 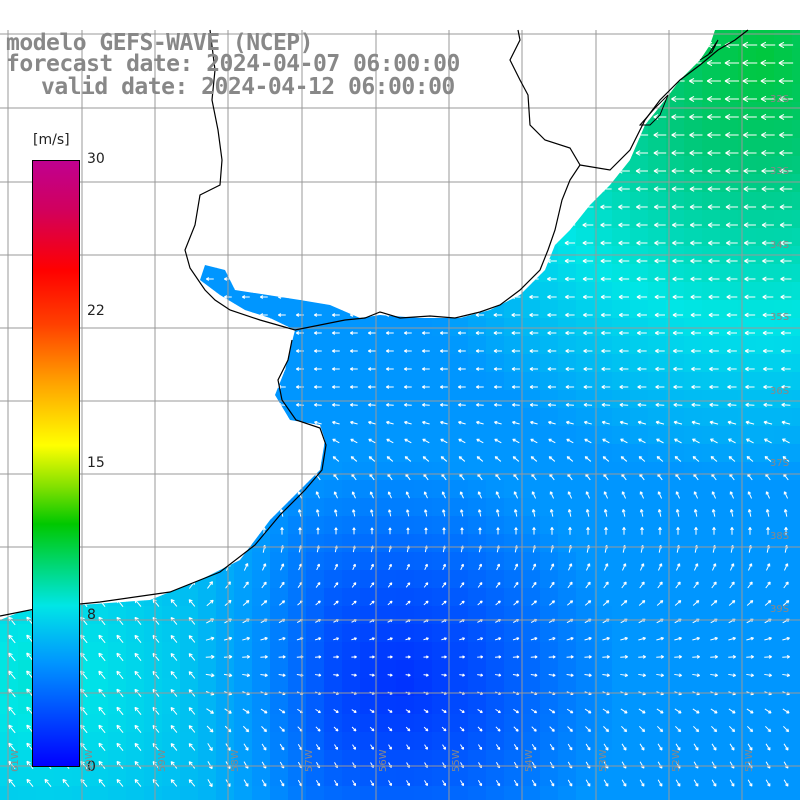 What do you see at coordinates (96, 311) in the screenshot?
I see `colorbar-tick-22: 22` at bounding box center [96, 311].